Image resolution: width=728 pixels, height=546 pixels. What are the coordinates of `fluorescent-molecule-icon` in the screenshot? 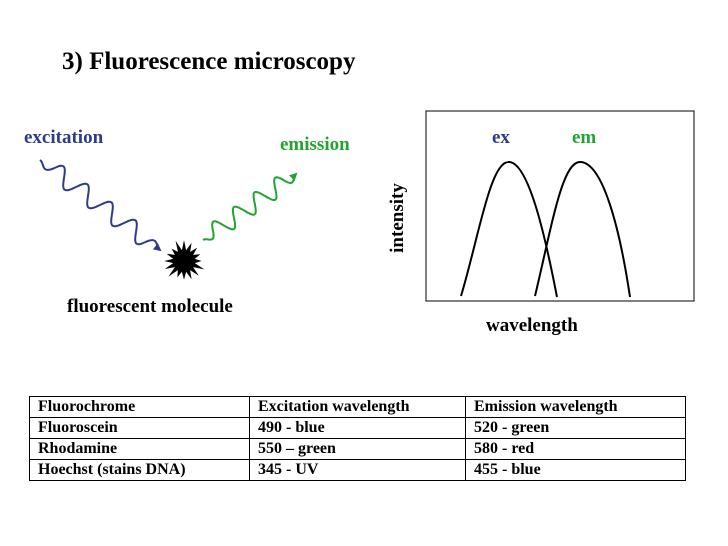 It's located at (184, 260).